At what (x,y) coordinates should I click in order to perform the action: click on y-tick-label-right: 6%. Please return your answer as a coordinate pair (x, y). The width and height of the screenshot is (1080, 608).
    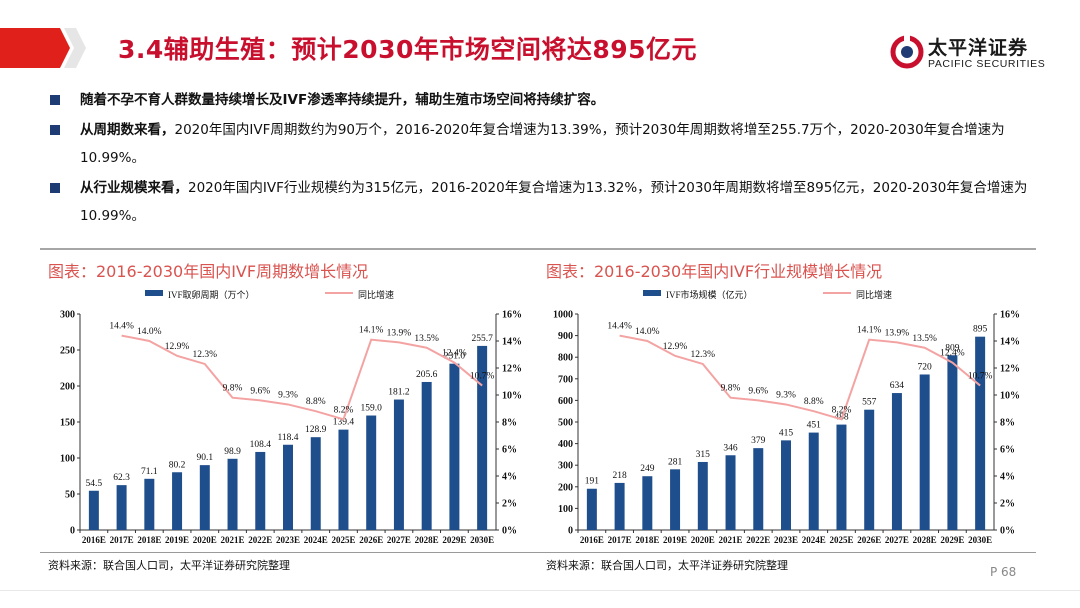
    Looking at the image, I should click on (509, 450).